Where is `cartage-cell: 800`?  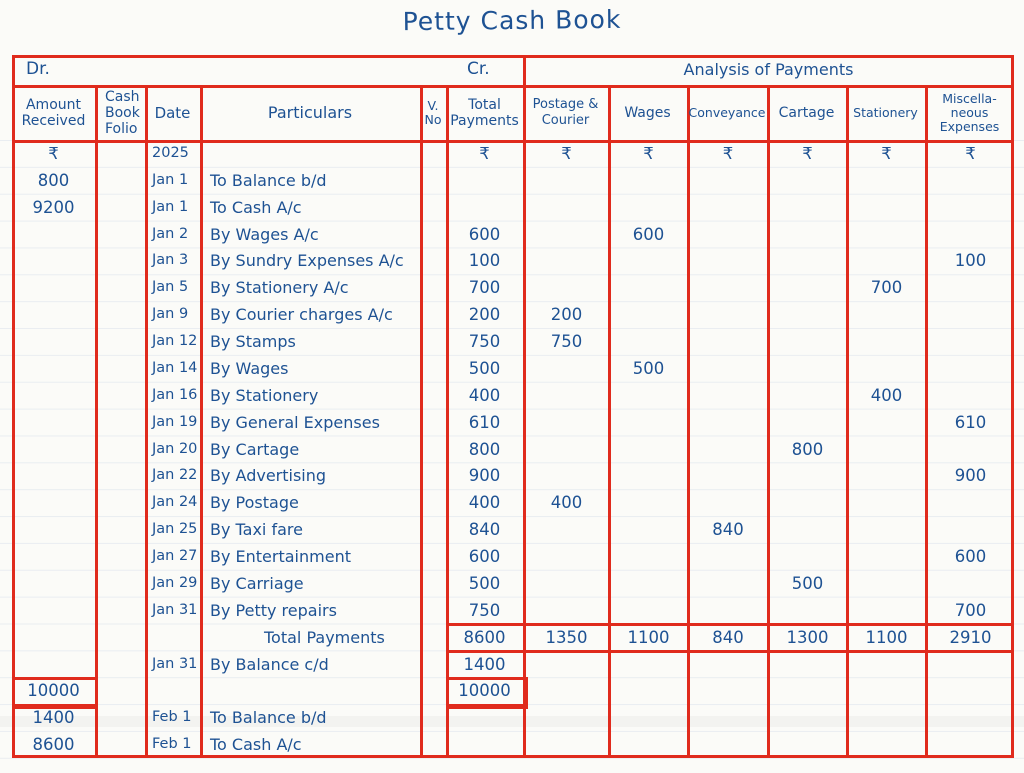 cartage-cell: 800 is located at coordinates (807, 449).